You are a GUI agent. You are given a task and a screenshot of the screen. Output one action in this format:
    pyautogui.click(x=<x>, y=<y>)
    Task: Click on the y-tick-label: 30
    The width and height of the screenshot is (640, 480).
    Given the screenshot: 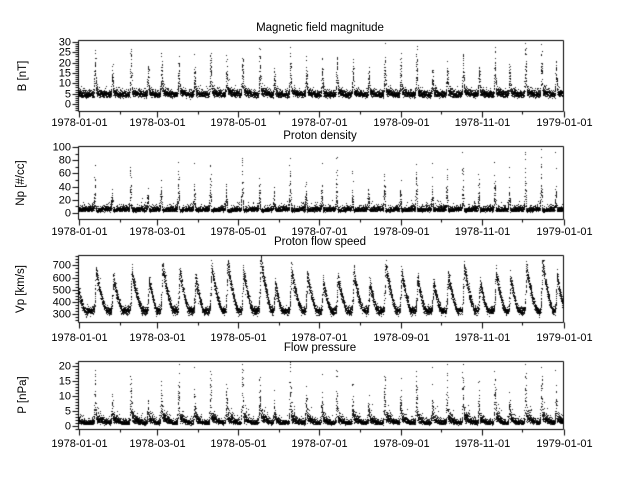 What is the action you would take?
    pyautogui.click(x=64, y=42)
    